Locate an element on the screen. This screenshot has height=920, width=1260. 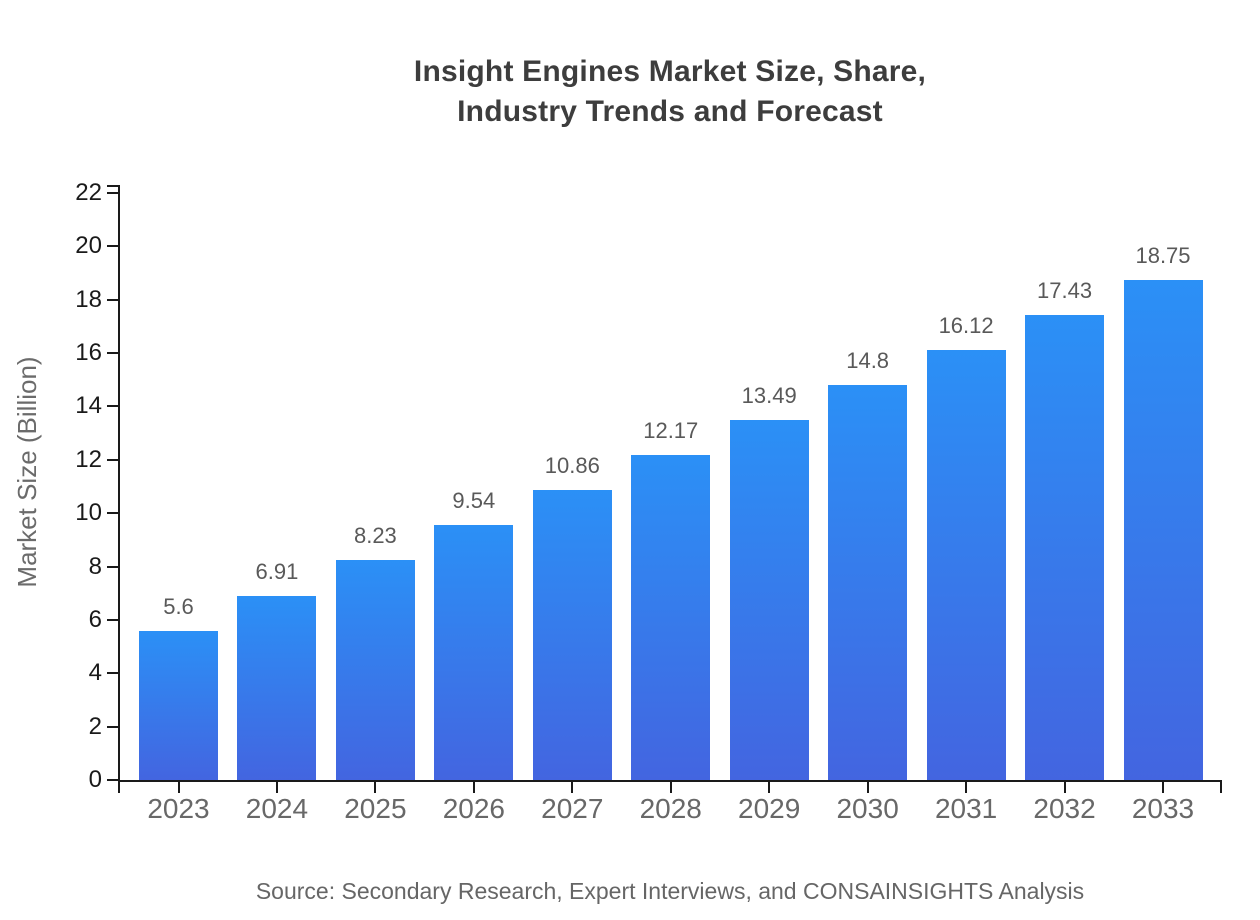
bar-value-label: 5.6 is located at coordinates (178, 606).